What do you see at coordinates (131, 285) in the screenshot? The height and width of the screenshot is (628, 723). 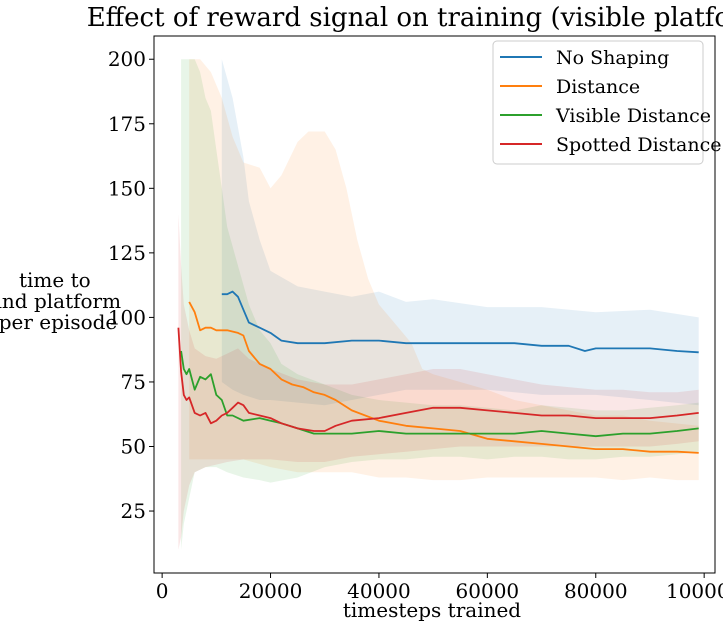 I see `y-axis: 25 50 75 100 125 150 175 200` at bounding box center [131, 285].